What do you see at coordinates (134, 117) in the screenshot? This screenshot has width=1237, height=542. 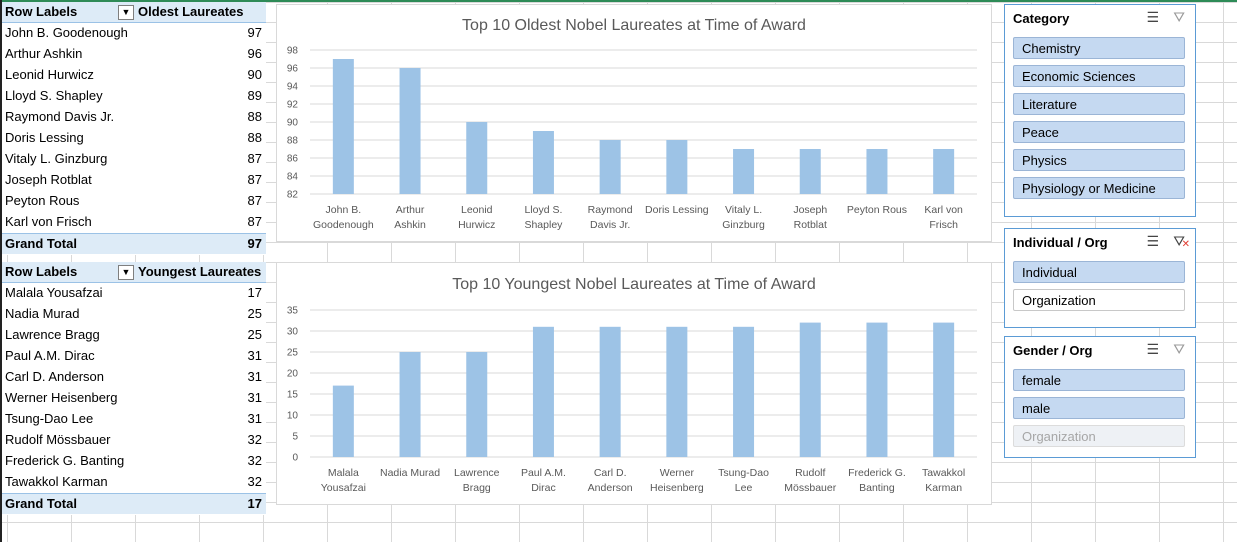 I see `table-row: Raymond Davis Jr. 88` at bounding box center [134, 117].